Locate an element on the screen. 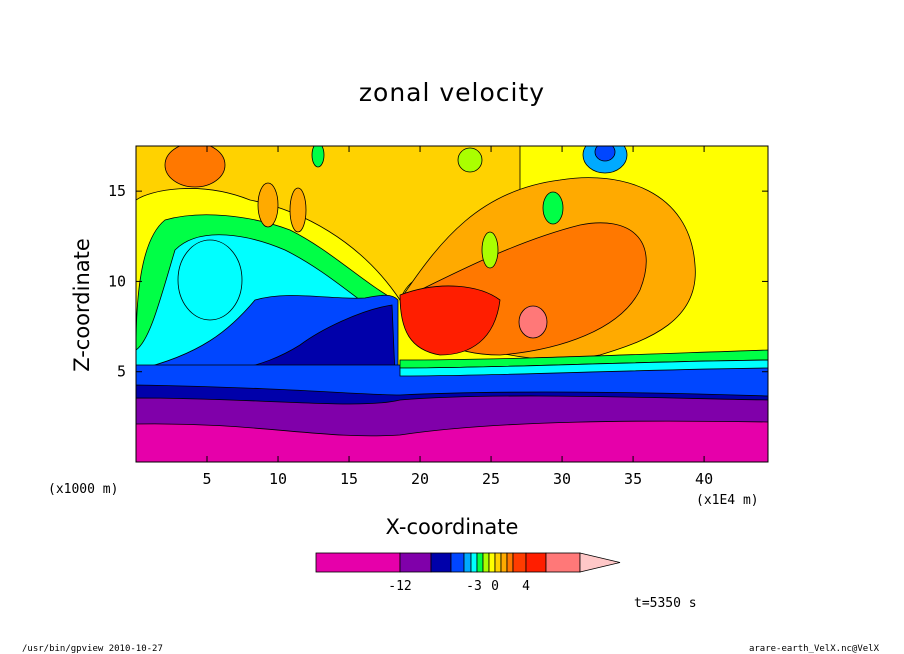 The height and width of the screenshot is (654, 904). colorbar-label: 0 is located at coordinates (495, 586).